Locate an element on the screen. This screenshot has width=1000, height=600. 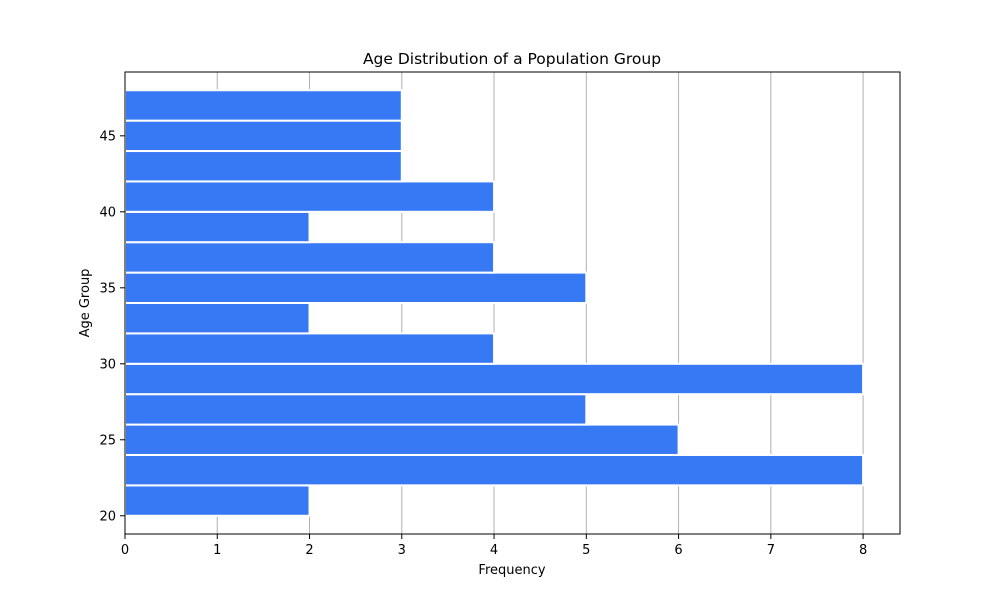
y-axis-label: Age Group is located at coordinates (85, 303).